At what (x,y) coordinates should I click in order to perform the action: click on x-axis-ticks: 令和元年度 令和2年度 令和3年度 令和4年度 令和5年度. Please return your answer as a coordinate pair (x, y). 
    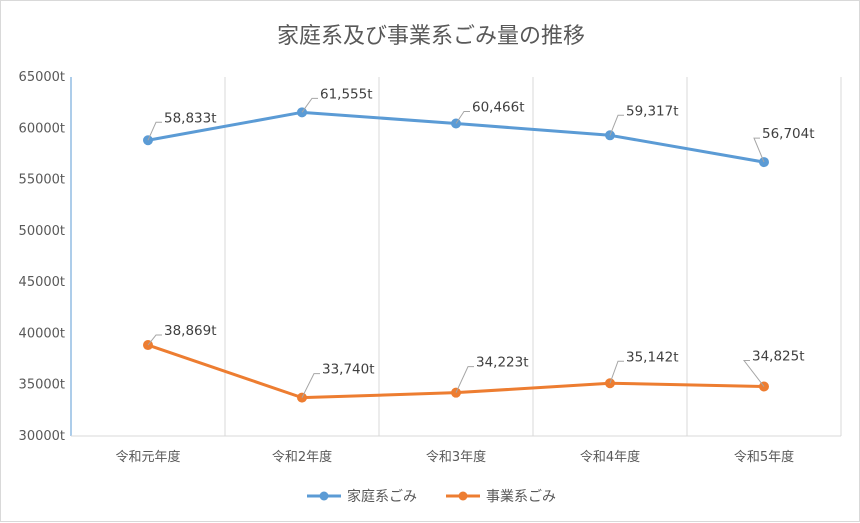
    Looking at the image, I should click on (454, 457).